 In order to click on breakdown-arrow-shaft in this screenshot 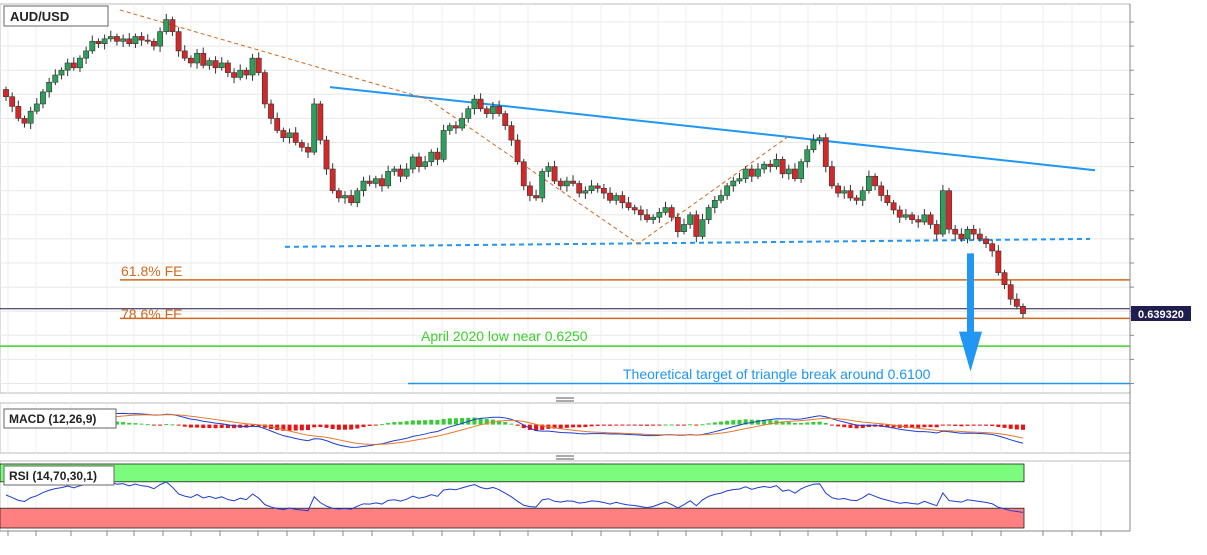, I will do `click(970, 293)`.